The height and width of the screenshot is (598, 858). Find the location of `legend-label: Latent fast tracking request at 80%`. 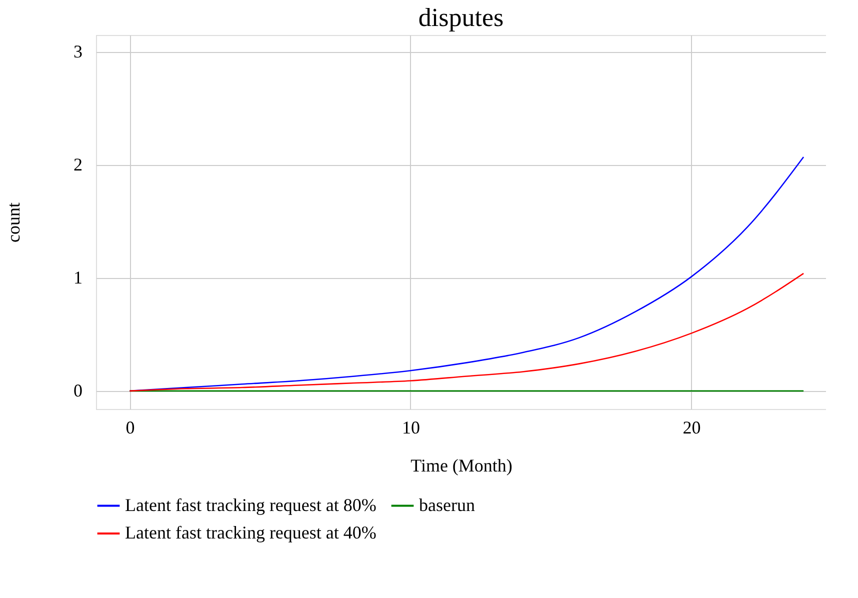

legend-label: Latent fast tracking request at 80% is located at coordinates (250, 504).